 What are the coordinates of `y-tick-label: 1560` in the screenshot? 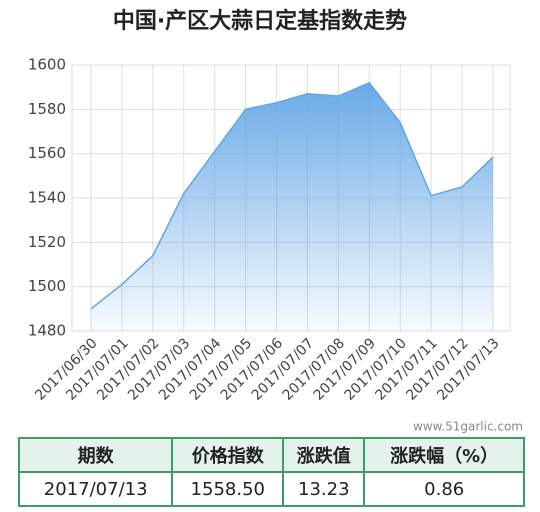 It's located at (47, 153).